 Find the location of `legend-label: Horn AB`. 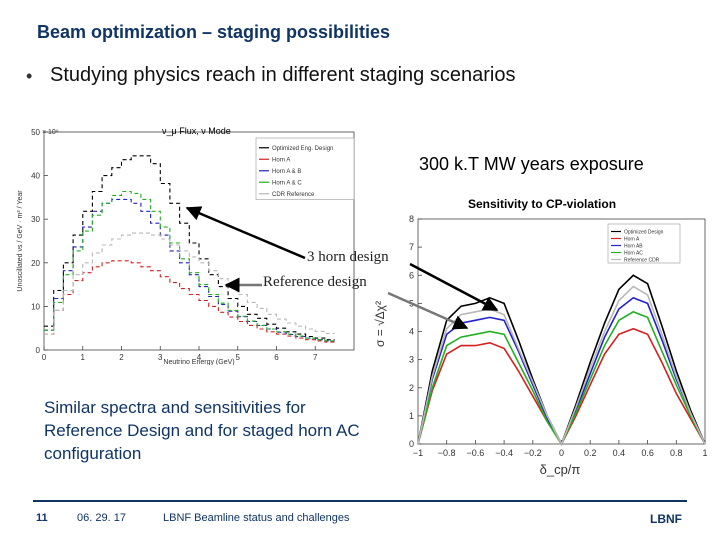

legend-label: Horn AB is located at coordinates (633, 247).